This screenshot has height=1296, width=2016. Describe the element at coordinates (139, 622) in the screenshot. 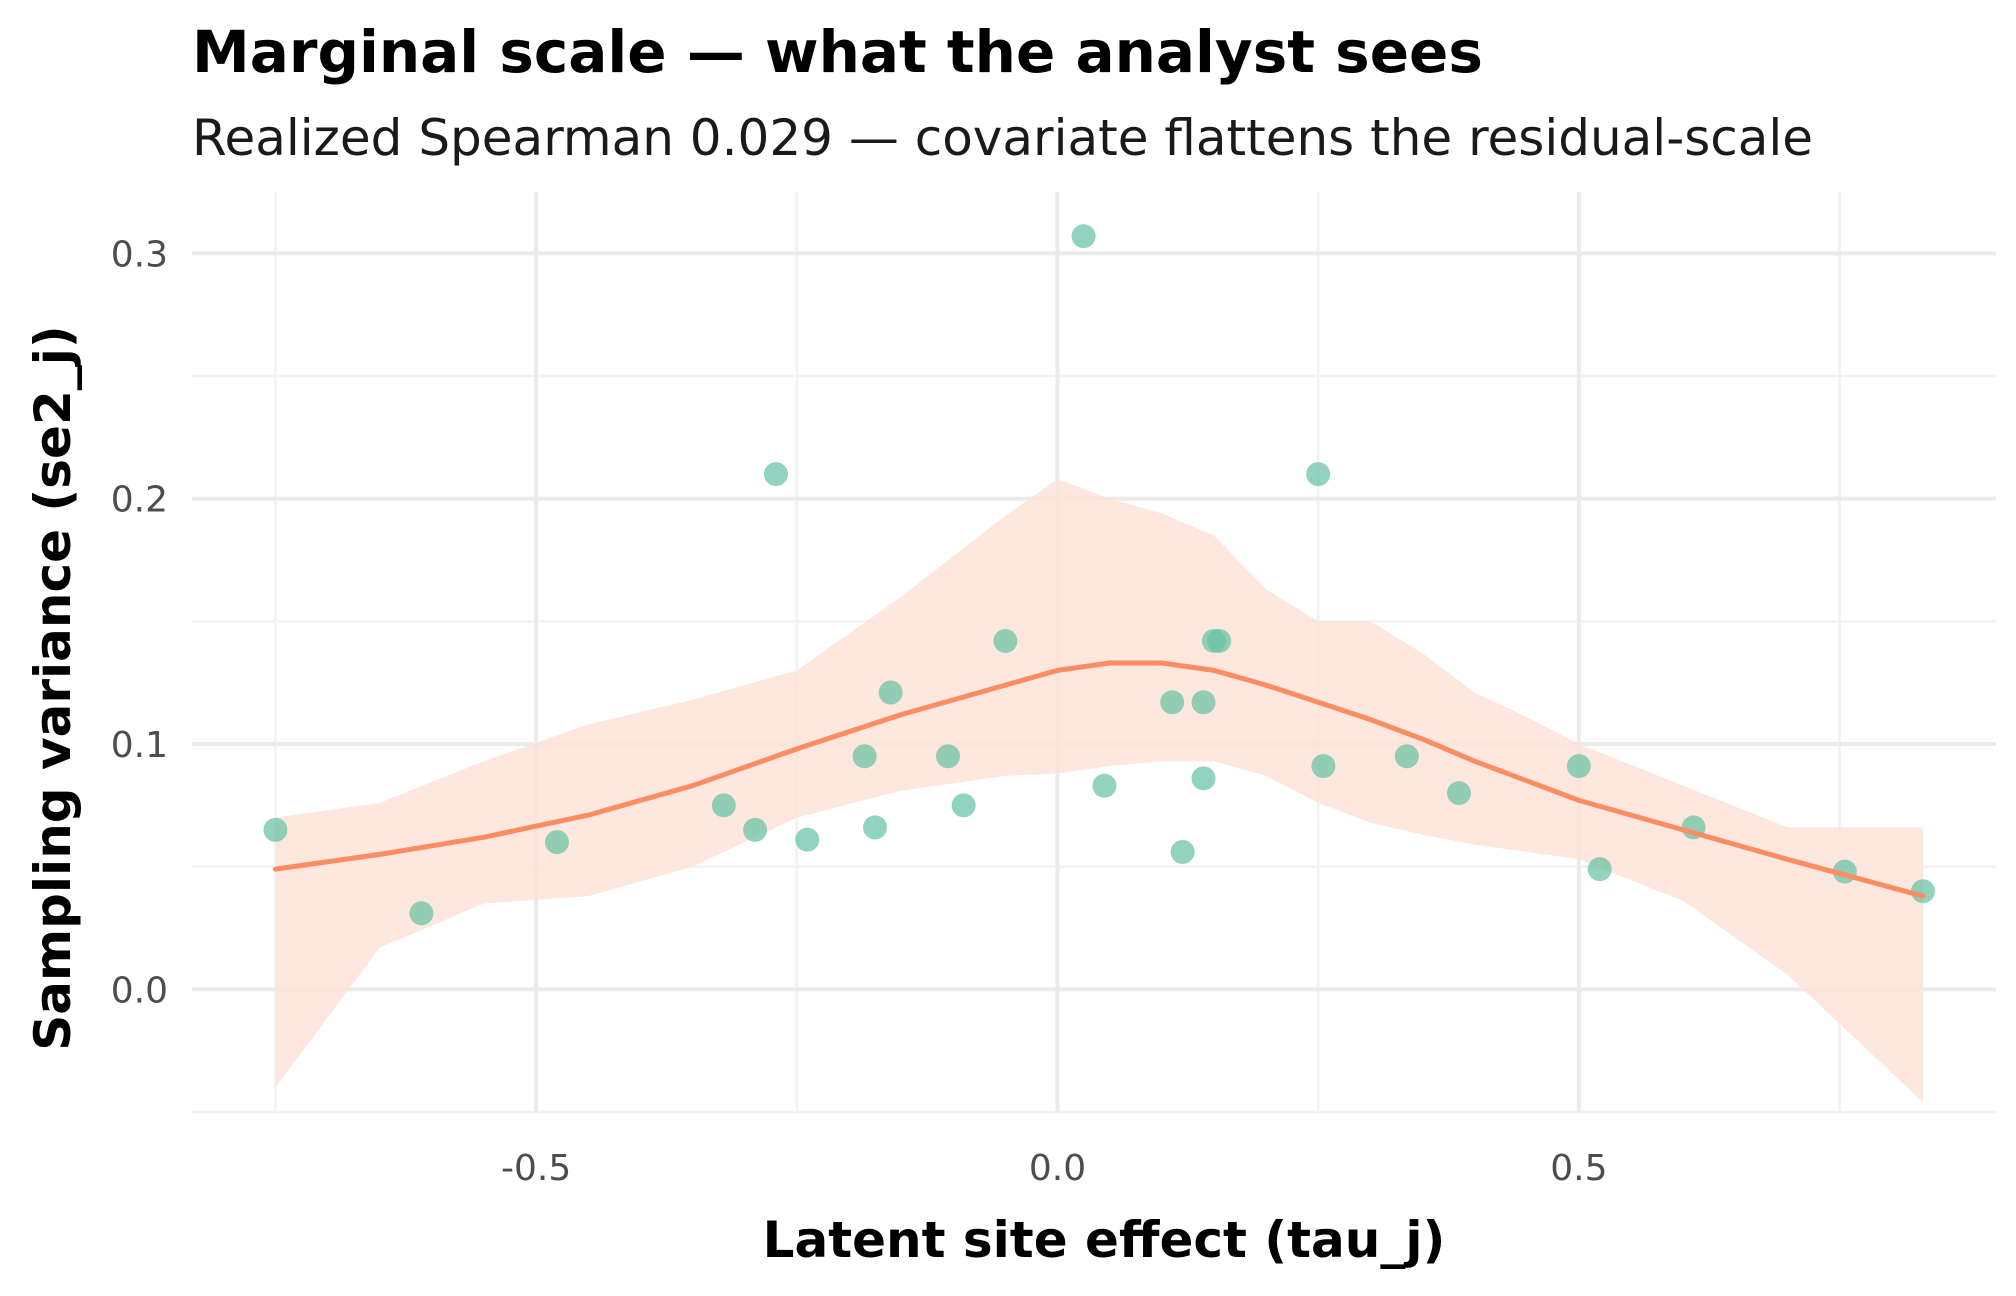

I see `y-tick-labels: 0.0 0.1 0.2 0.3` at that location.